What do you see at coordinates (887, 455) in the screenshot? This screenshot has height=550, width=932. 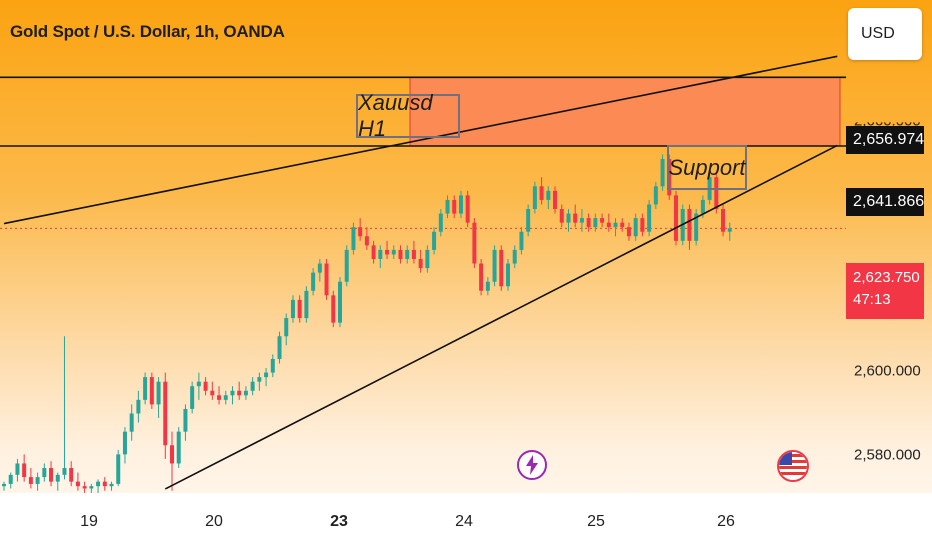 I see `y-tick-label: 2,580.000` at bounding box center [887, 455].